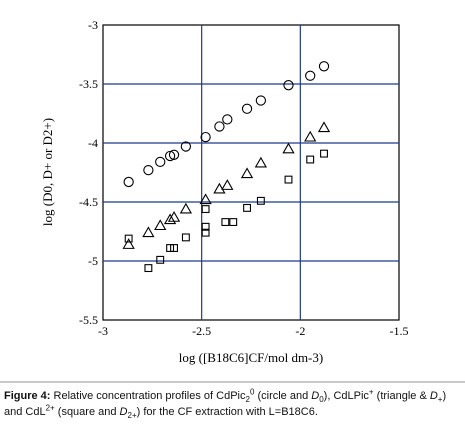  I want to click on y-axis-title-main: log (D0, D+ or D2+), so click(47, 172).